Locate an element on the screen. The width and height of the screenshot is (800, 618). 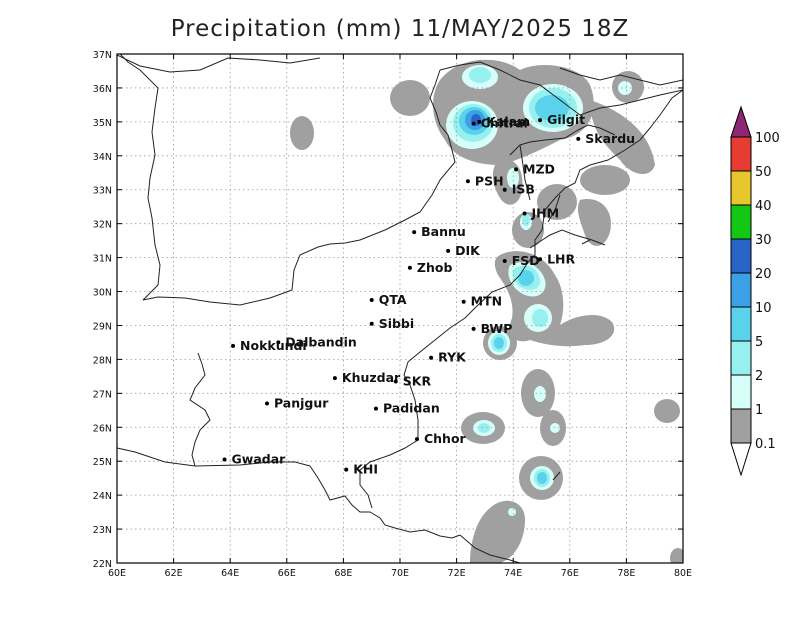
colorbar-label: 1 is located at coordinates (759, 410).